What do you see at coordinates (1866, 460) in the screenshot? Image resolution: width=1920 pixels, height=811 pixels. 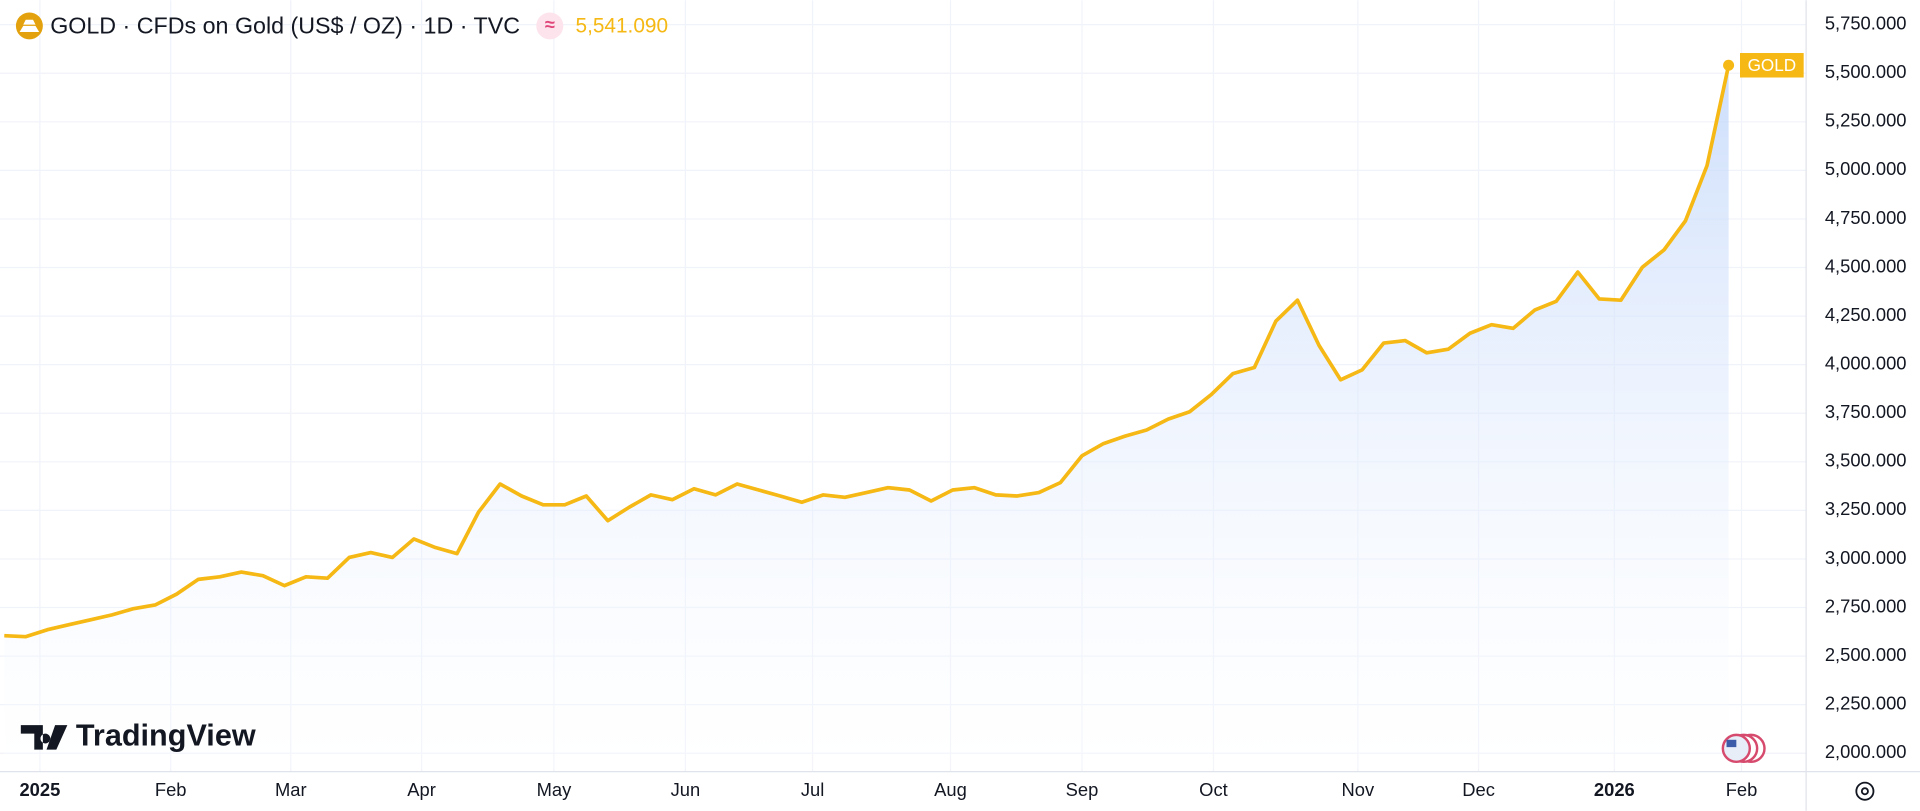 I see `y-tick-label: 3,500.000` at bounding box center [1866, 460].